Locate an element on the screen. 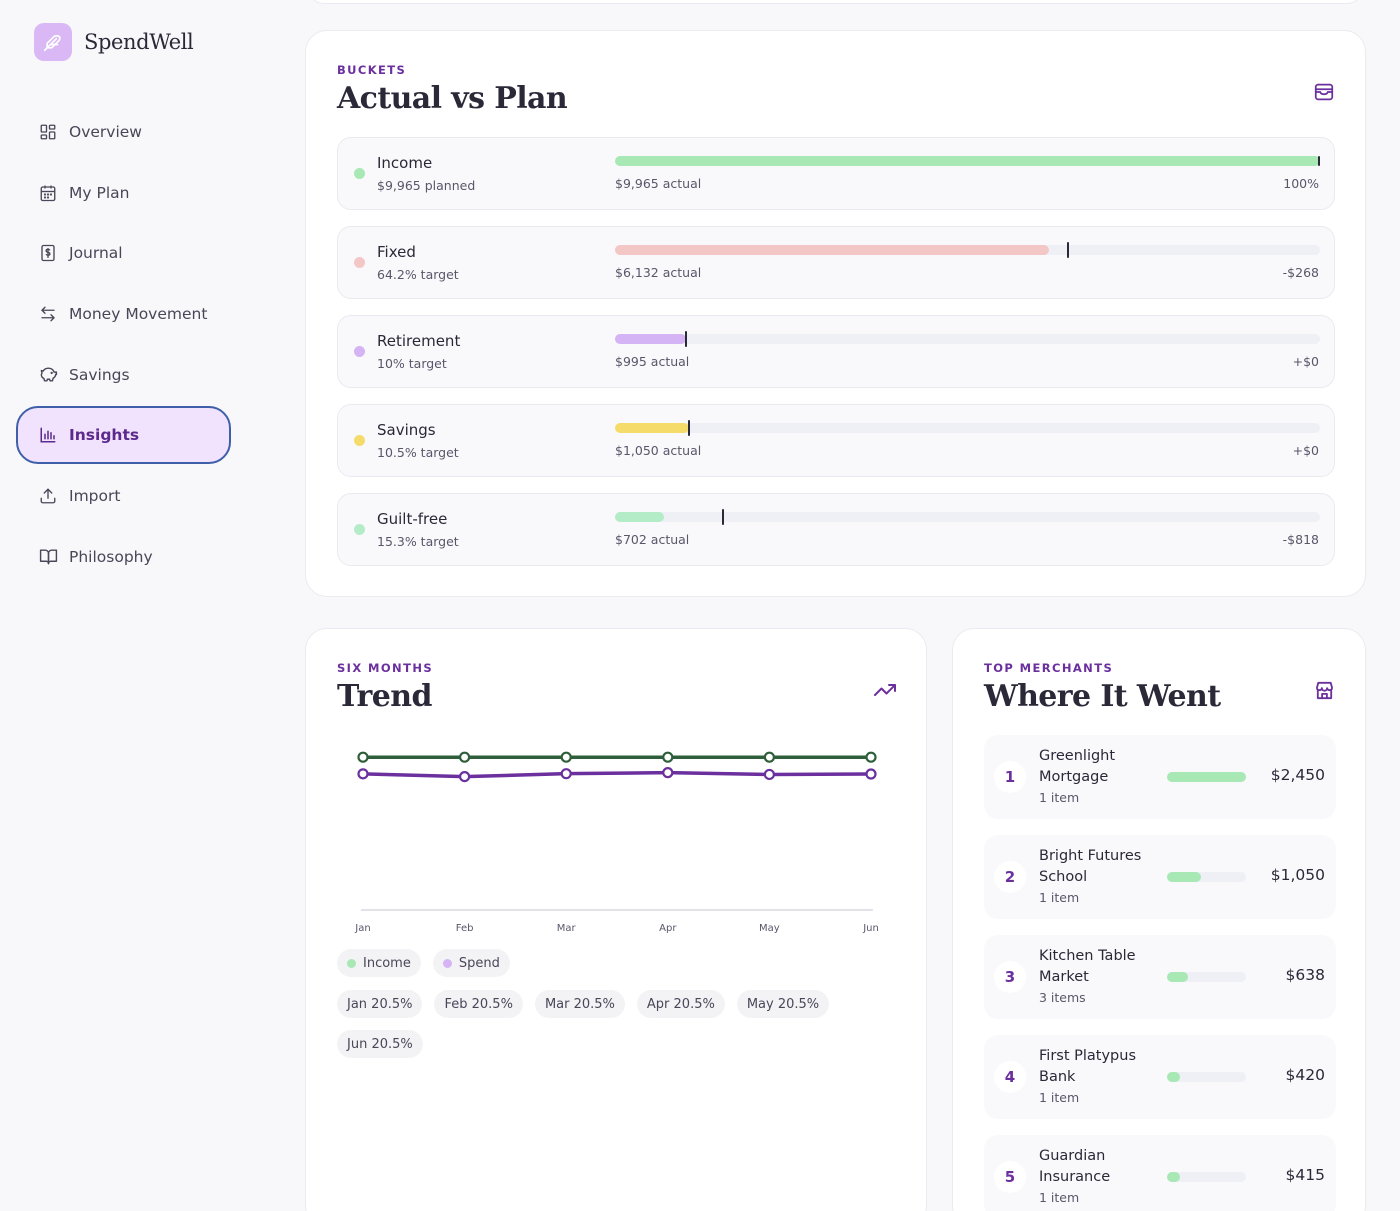 This screenshot has height=1211, width=1400. bucket-name: Guilt-free is located at coordinates (412, 519).